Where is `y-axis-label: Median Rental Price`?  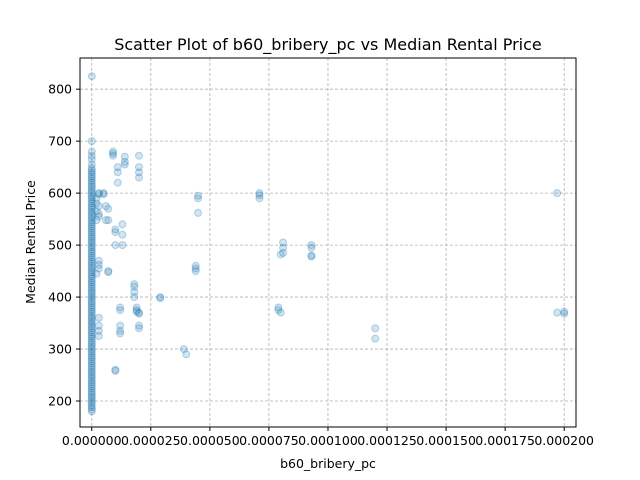
y-axis-label: Median Rental Price is located at coordinates (30, 242).